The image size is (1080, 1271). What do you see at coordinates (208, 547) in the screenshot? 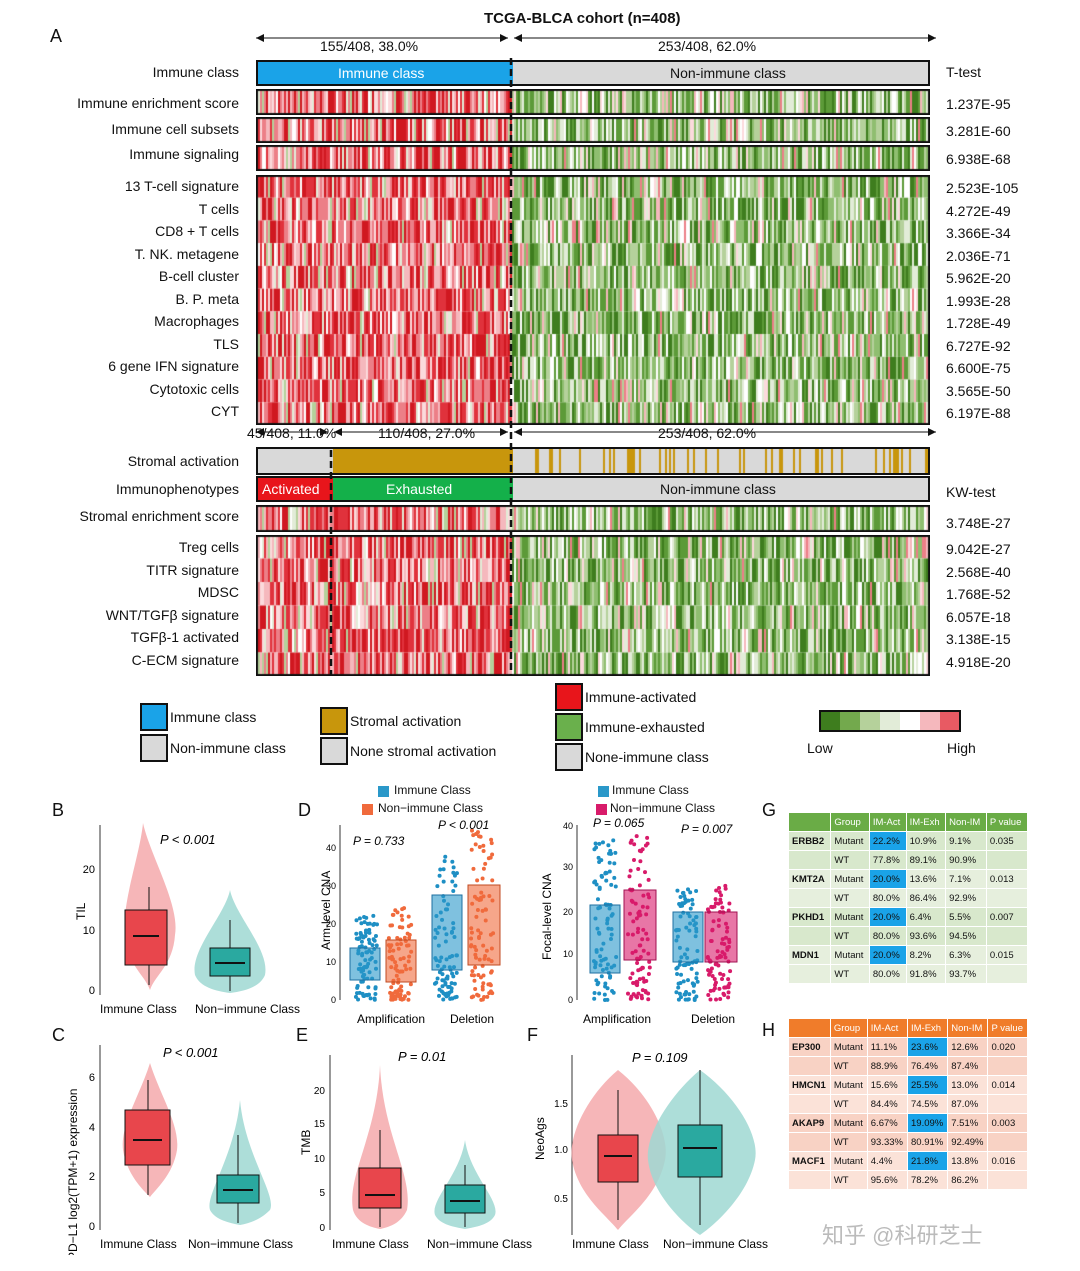
I see `row-label: Treg cells` at bounding box center [208, 547].